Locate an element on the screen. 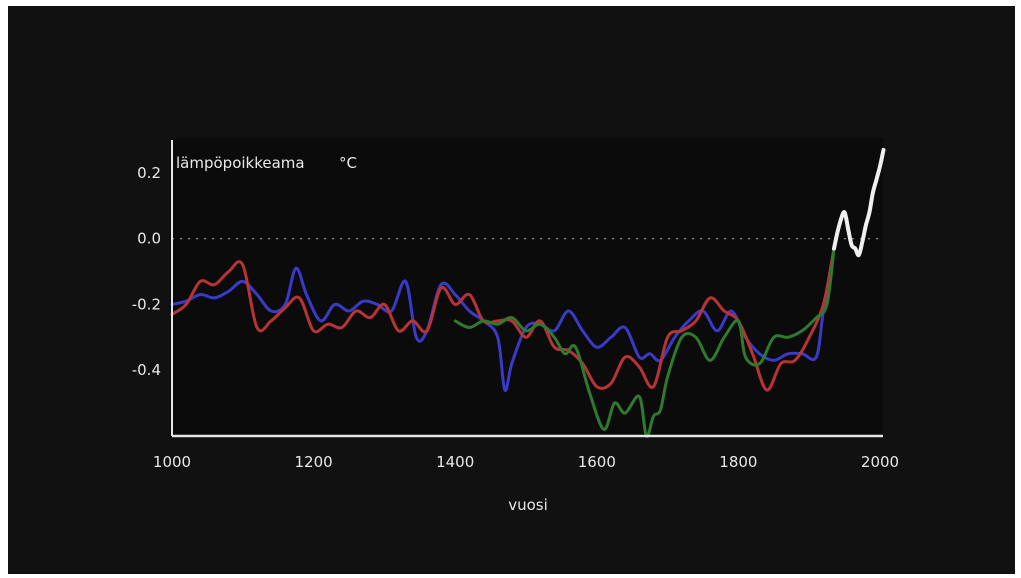 This screenshot has height=578, width=1021. x-tick-label: 1000 is located at coordinates (172, 462).